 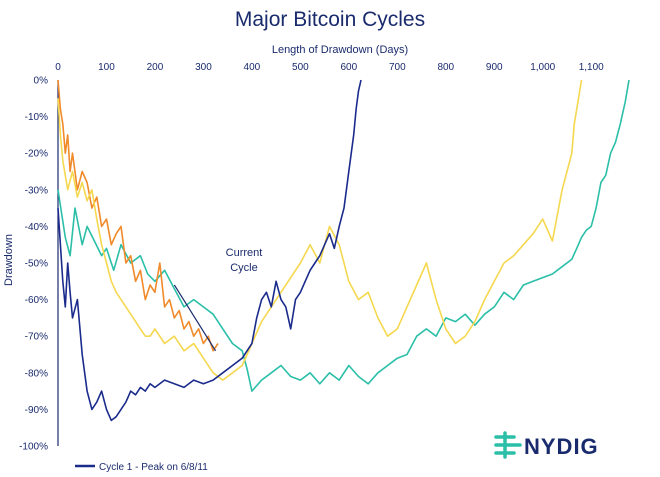 I want to click on legend: Cycle 1 - Peak on 6/8/11, so click(x=141, y=467).